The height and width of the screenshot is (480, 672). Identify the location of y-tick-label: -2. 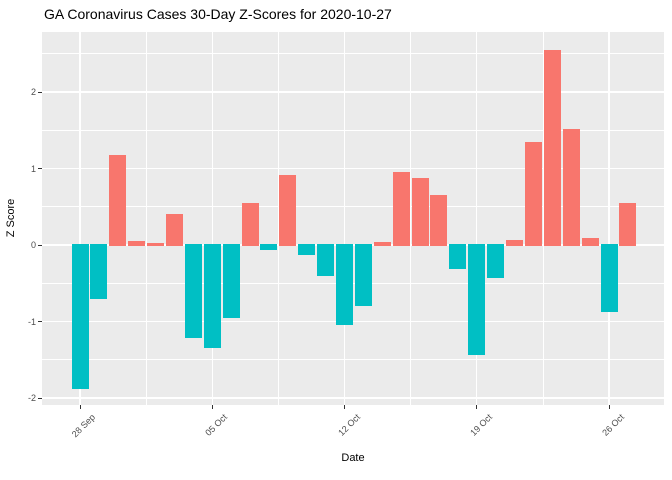
(31, 398).